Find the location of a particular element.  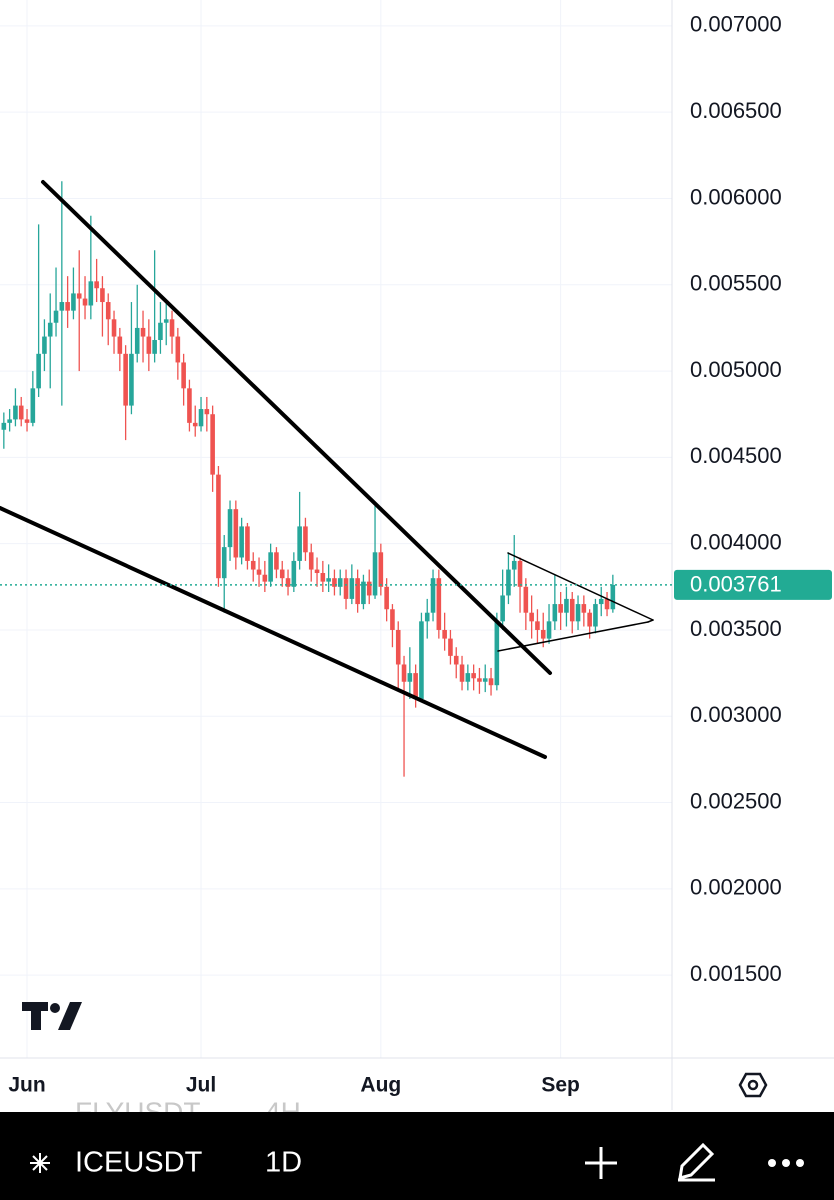

x-tick-label: Aug is located at coordinates (380, 1085).